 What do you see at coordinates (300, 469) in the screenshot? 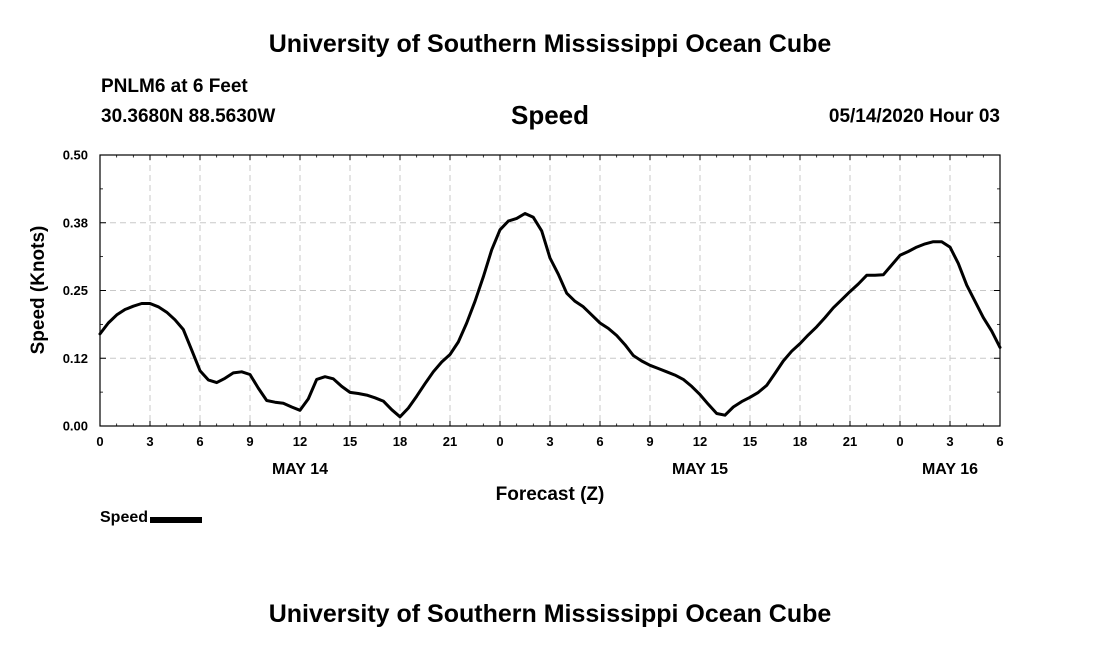
I see `day-label: MAY 14` at bounding box center [300, 469].